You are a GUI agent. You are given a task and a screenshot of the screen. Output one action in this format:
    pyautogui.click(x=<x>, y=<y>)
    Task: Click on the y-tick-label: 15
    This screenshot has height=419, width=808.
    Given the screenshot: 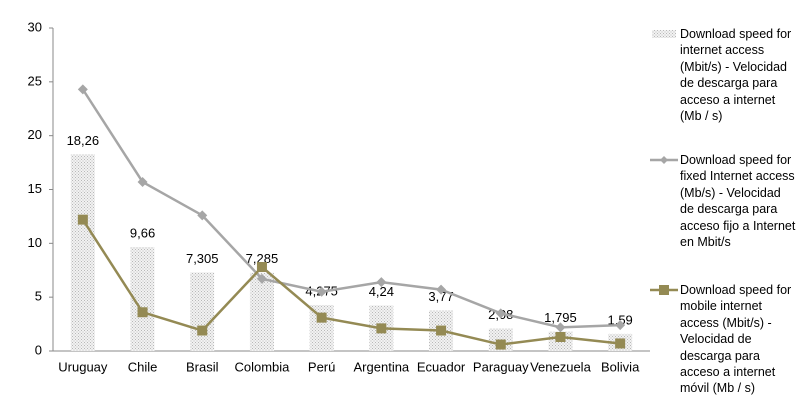 What is the action you would take?
    pyautogui.click(x=35, y=188)
    